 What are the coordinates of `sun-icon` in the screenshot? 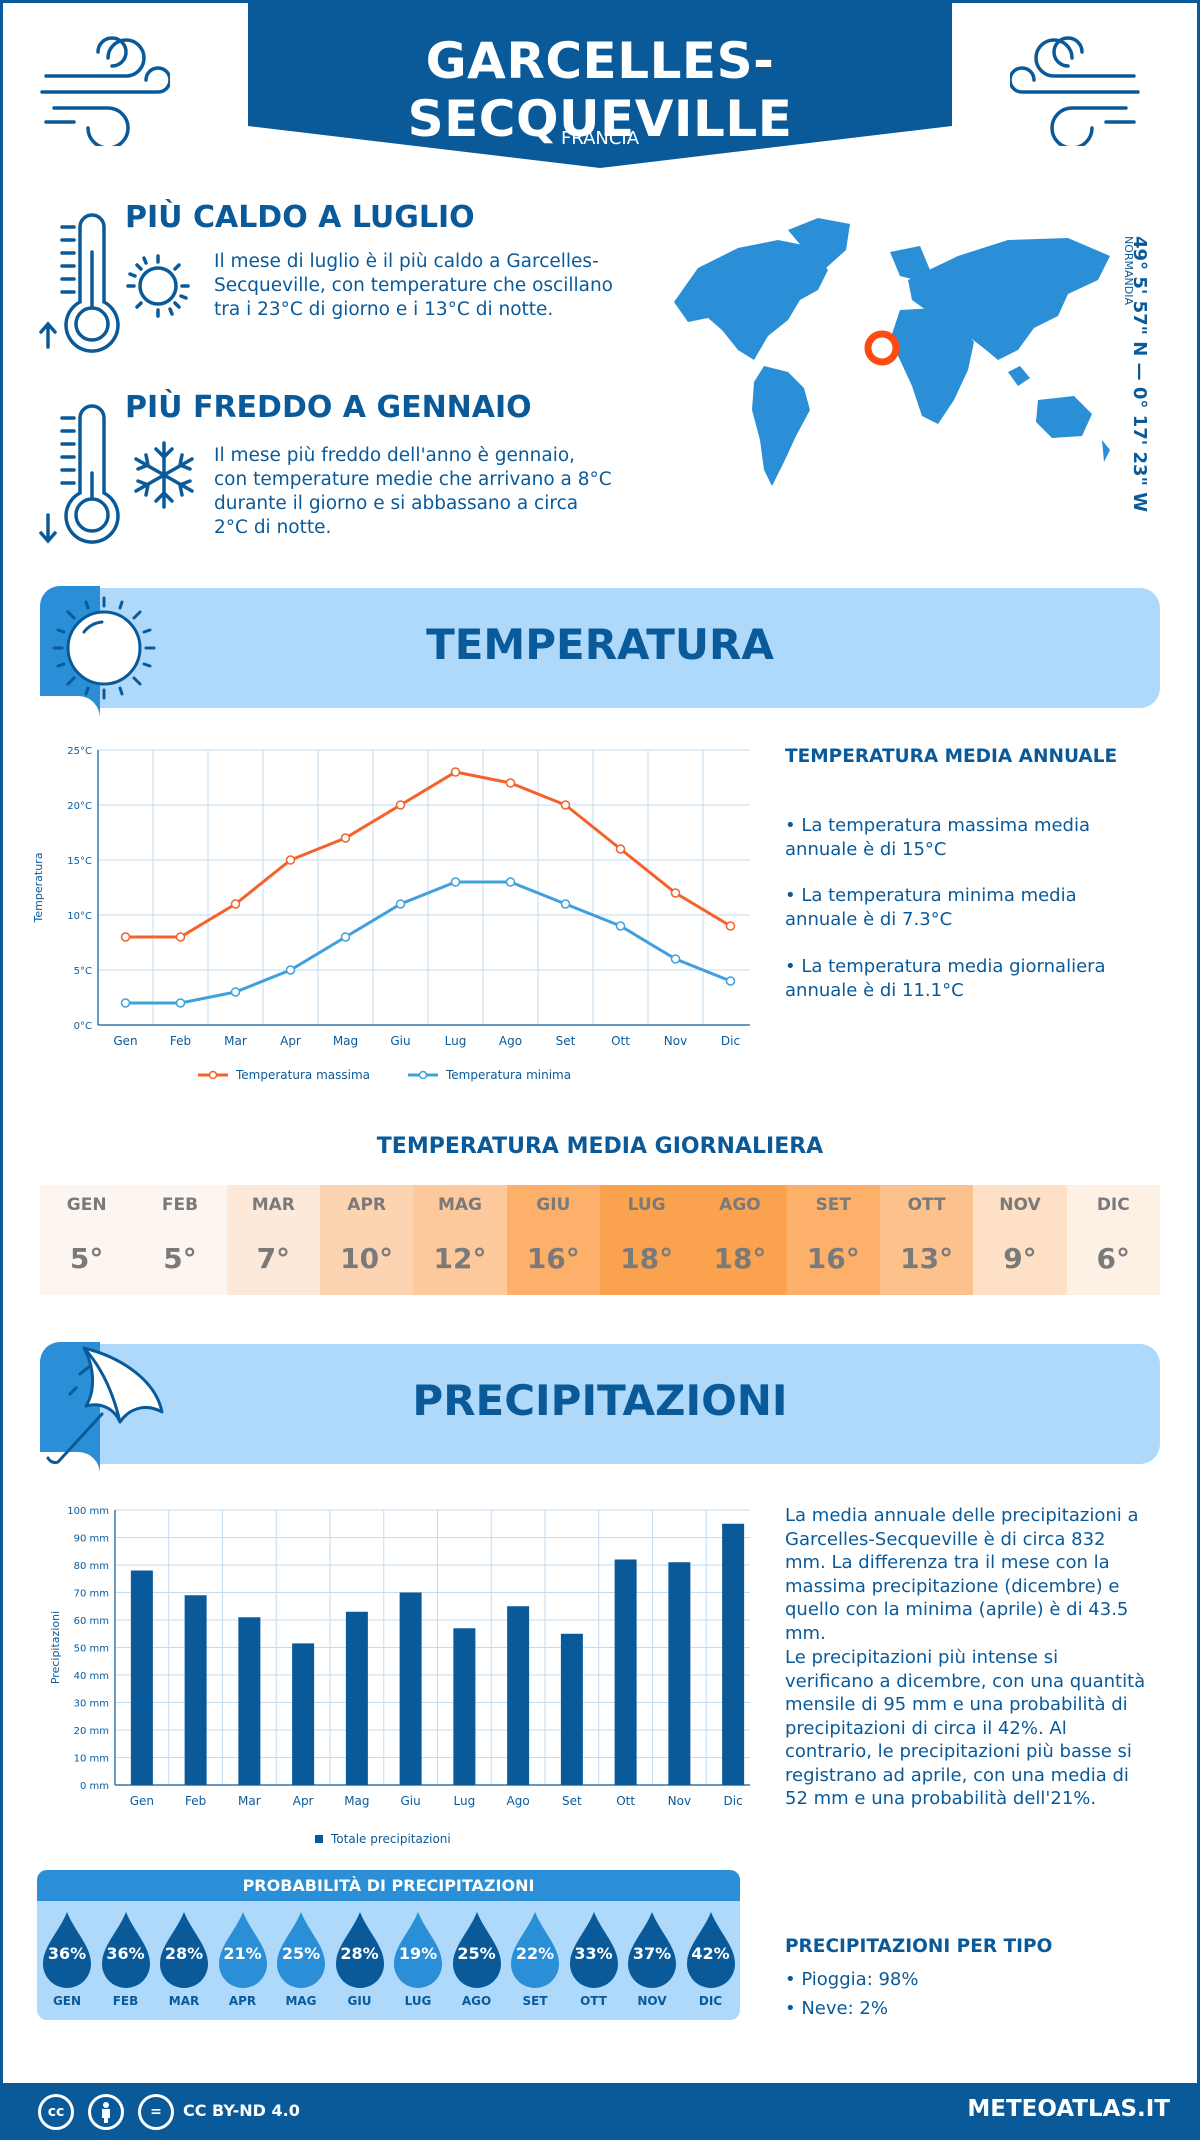 It's located at (104, 648).